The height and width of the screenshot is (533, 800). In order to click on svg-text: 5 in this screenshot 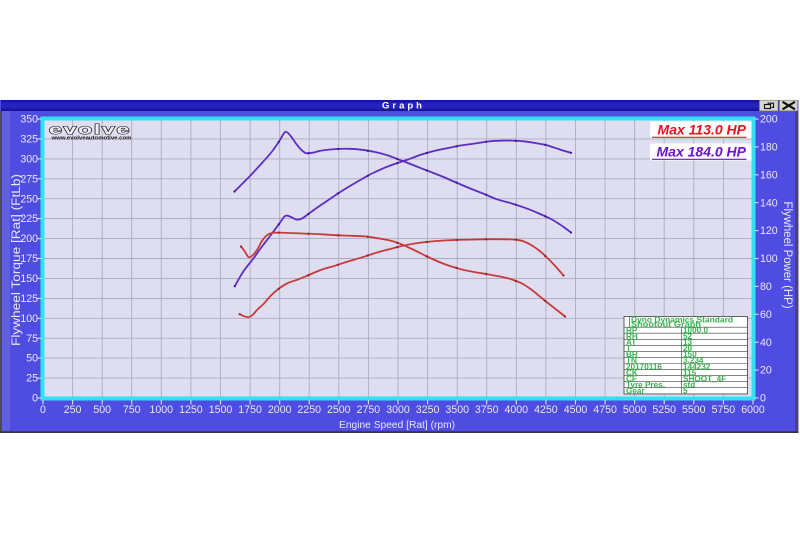, I will do `click(685, 391)`.